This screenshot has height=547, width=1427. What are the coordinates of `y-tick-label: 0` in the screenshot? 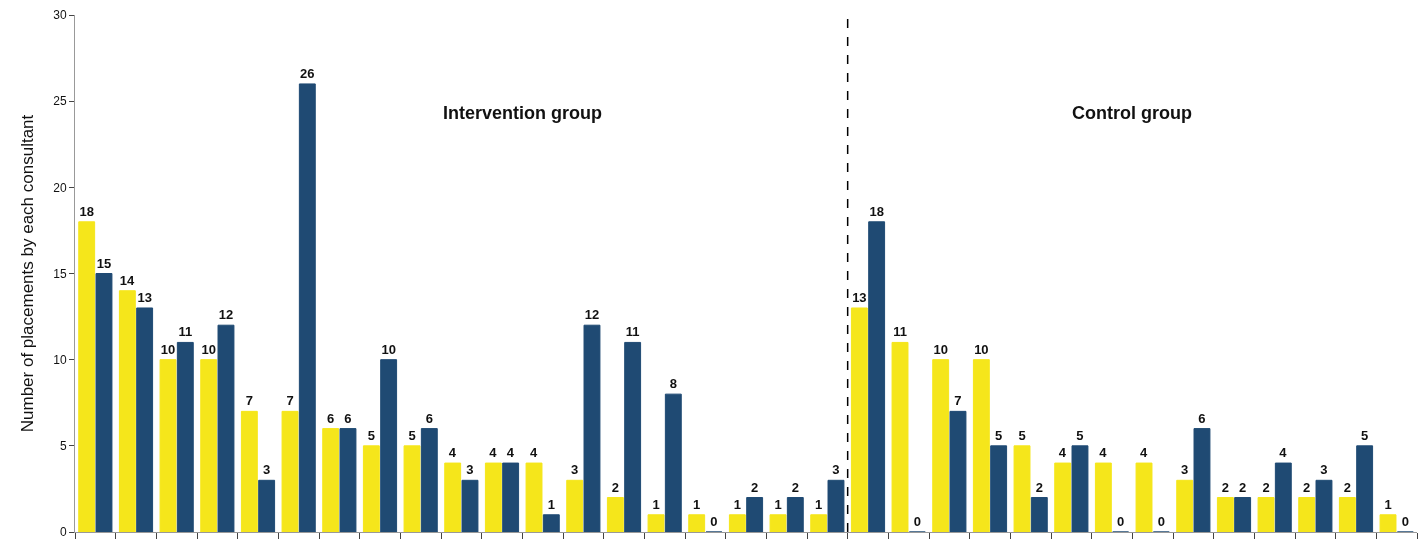 It's located at (63, 532).